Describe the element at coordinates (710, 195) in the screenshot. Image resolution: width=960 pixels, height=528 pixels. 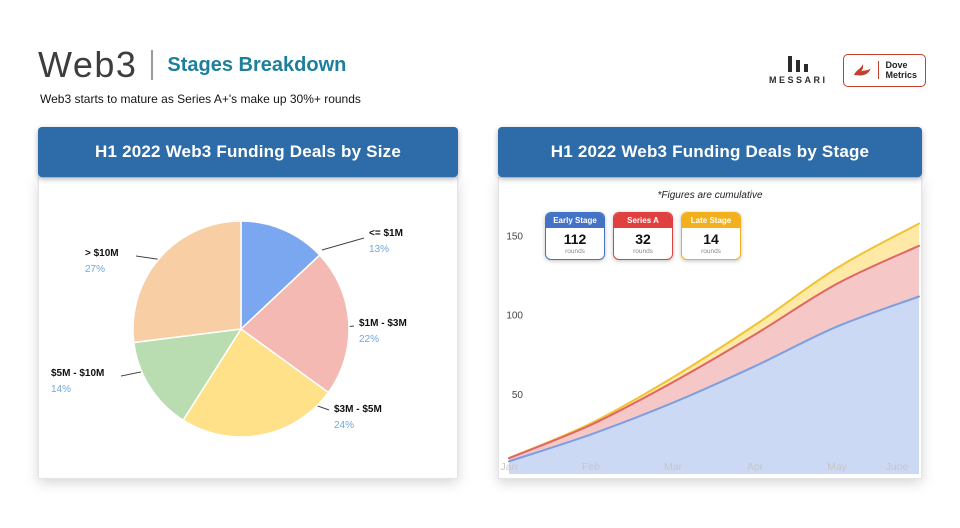
I see `cumulative-note: *Figures are cumulative` at that location.